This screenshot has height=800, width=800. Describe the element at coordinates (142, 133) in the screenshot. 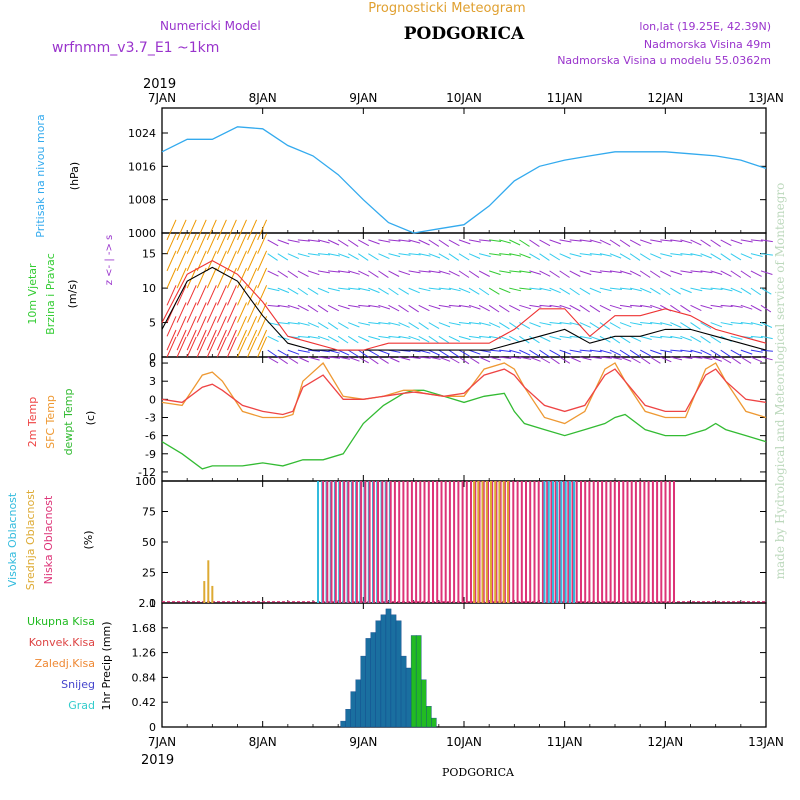

I see `y-tick-label: 1024` at that location.